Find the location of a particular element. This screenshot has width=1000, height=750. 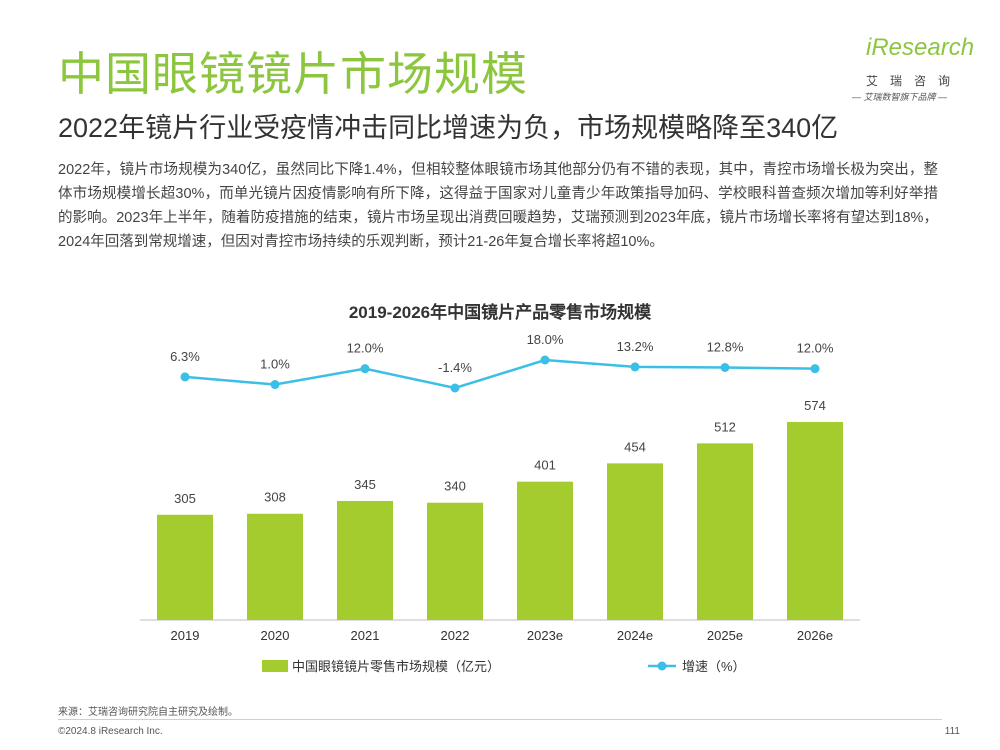

bar-label-2026e: 574 is located at coordinates (815, 405).